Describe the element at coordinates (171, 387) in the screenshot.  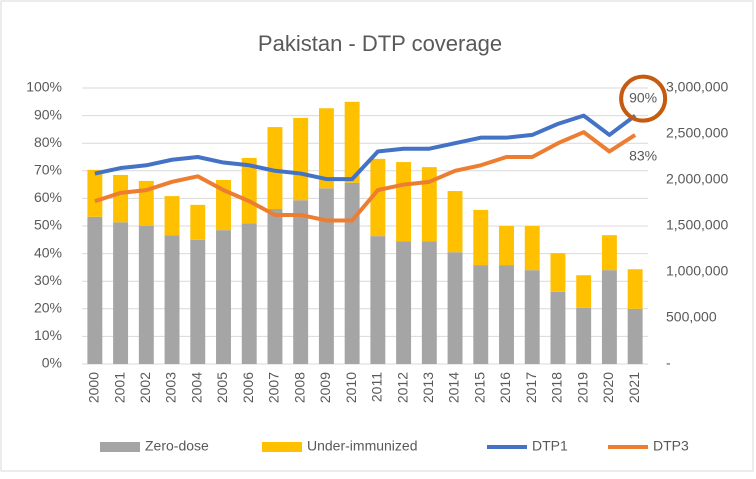
I see `x-tick-label: 2003` at that location.